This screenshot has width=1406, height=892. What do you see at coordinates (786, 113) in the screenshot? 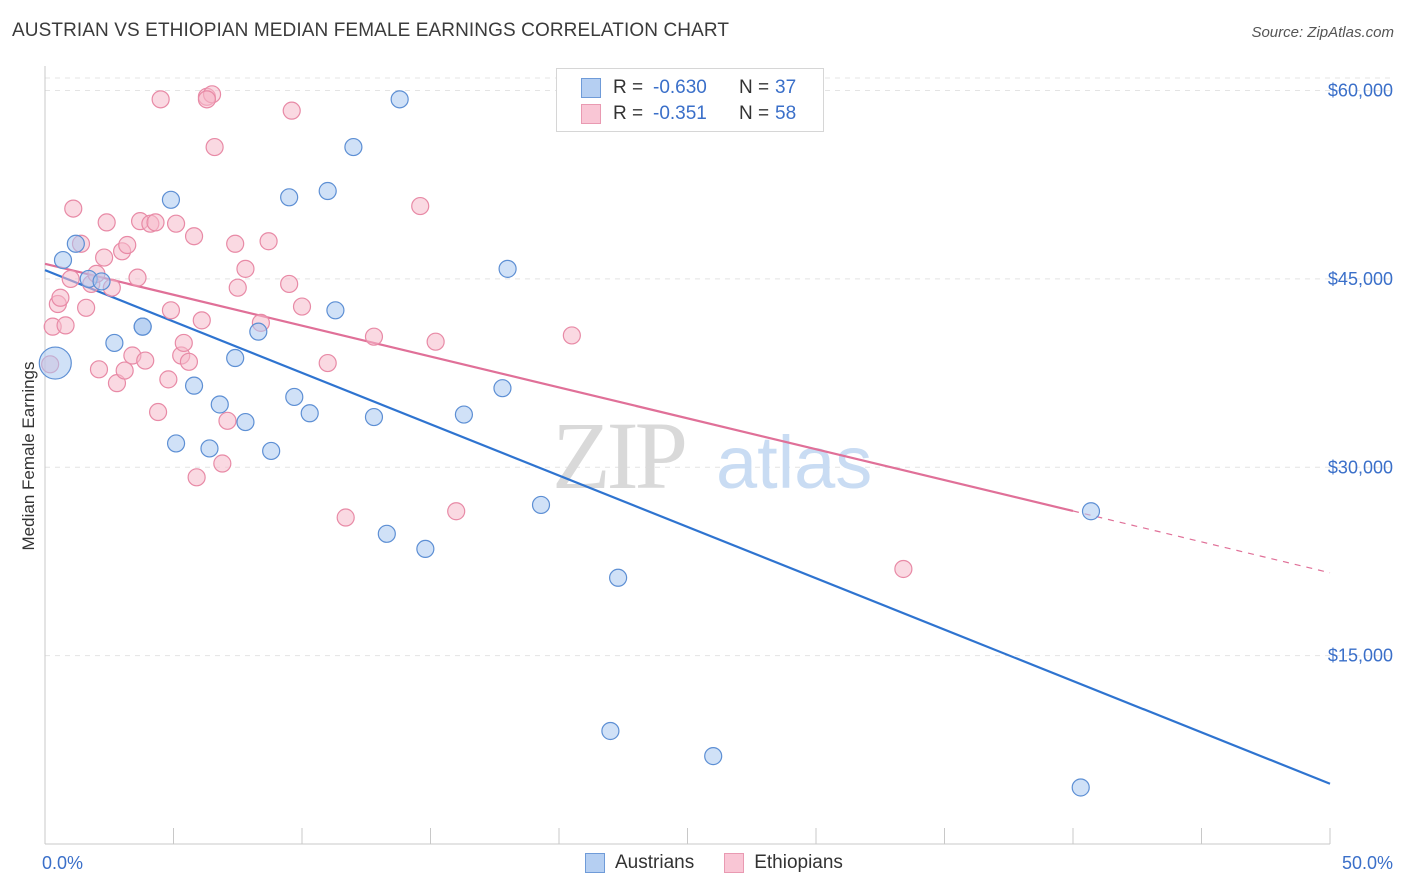
I see `legend-n-value: 58` at bounding box center [786, 113].